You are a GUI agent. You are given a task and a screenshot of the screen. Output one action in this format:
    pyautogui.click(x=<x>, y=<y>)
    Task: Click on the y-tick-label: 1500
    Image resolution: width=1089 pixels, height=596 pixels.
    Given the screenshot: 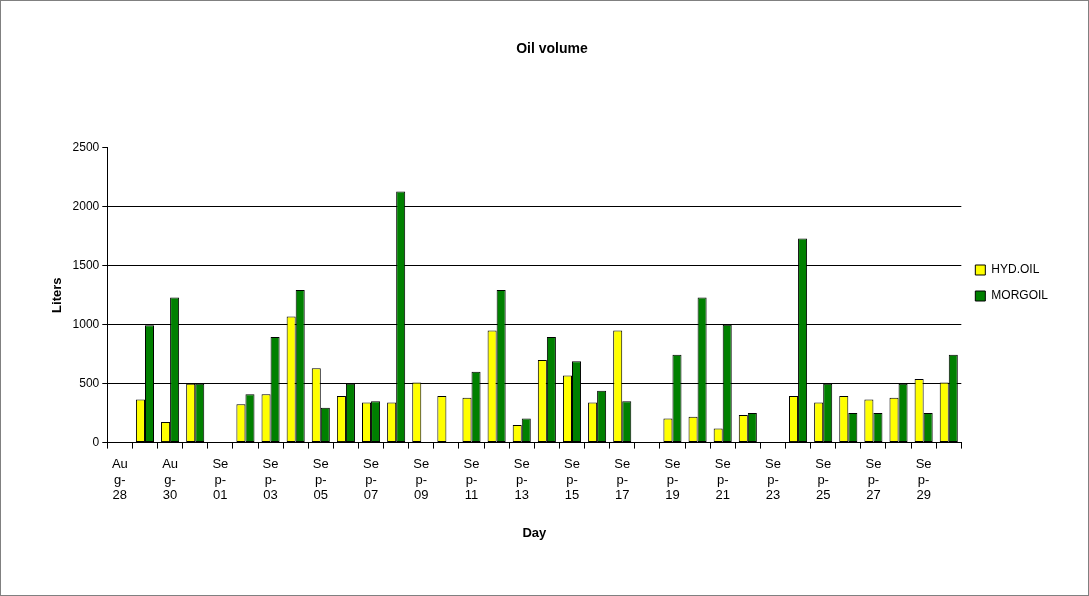 What is the action you would take?
    pyautogui.click(x=86, y=265)
    